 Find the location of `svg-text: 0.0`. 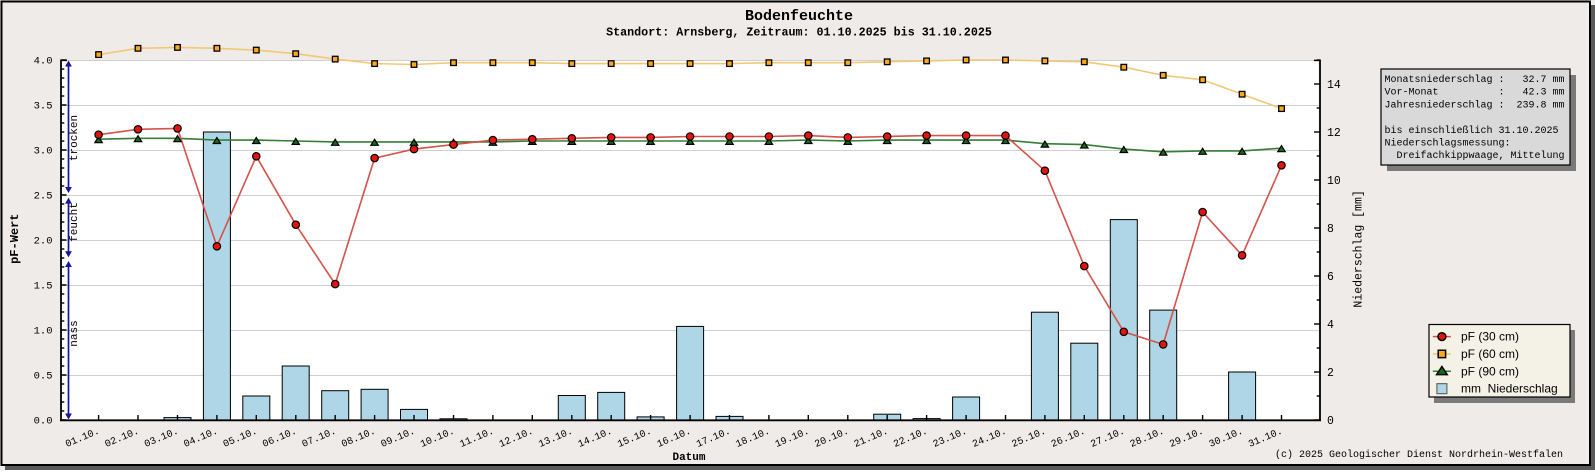

svg-text: 0.0 is located at coordinates (43, 422).